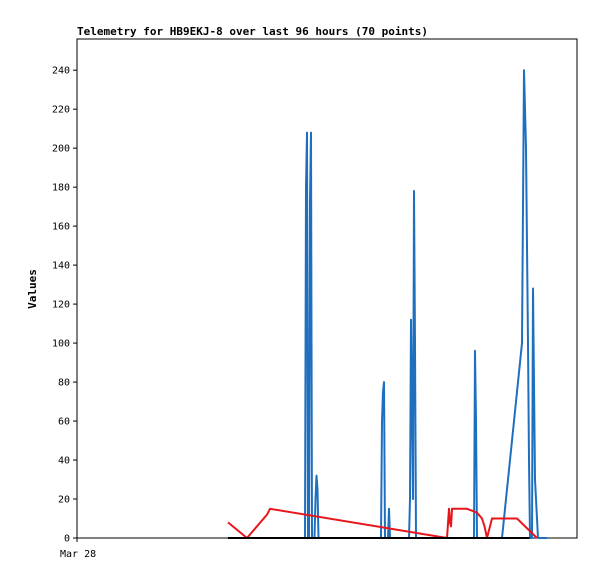 This screenshot has width=597, height=579. I want to click on y-axis: 0 20 40 60 80 100 120 140 160 180 200 220 240, so click(64, 305).